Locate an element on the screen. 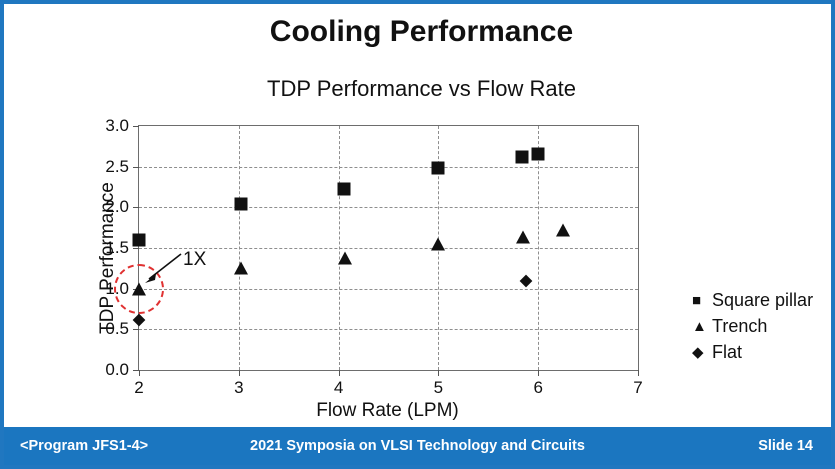 Image resolution: width=835 pixels, height=469 pixels. x-axis-tick-label: 7 is located at coordinates (638, 387).